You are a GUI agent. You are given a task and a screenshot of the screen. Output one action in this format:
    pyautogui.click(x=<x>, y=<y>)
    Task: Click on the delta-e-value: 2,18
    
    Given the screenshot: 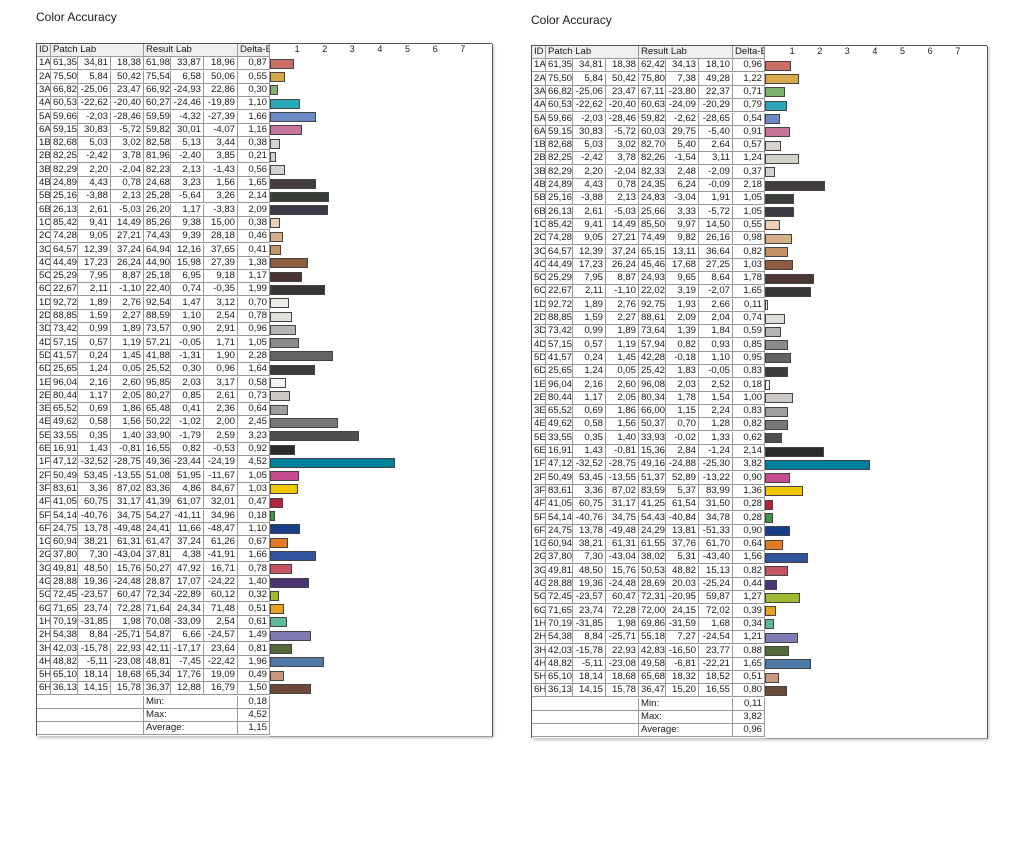 What is the action you would take?
    pyautogui.click(x=749, y=185)
    